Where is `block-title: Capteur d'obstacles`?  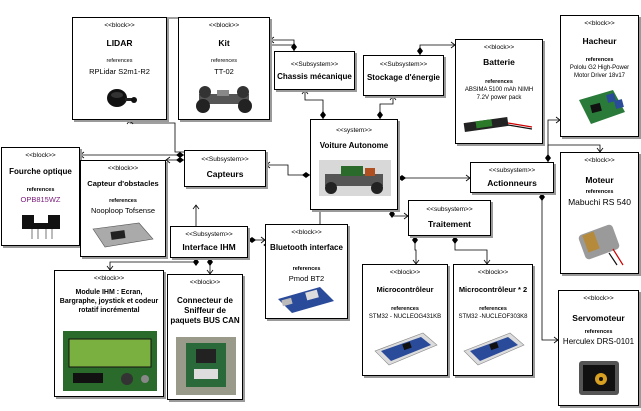
block-title: Capteur d'obstacles is located at coordinates (123, 183).